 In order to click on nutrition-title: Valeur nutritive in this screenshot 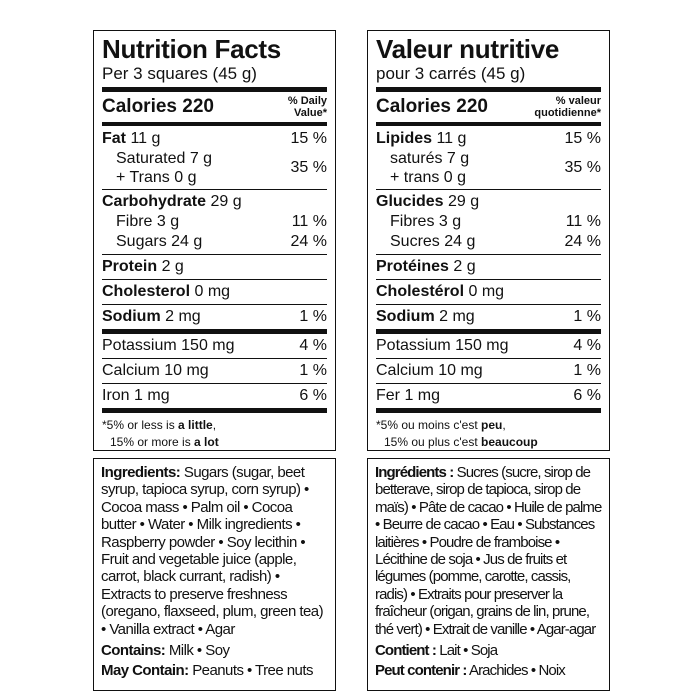, I will do `click(468, 49)`.